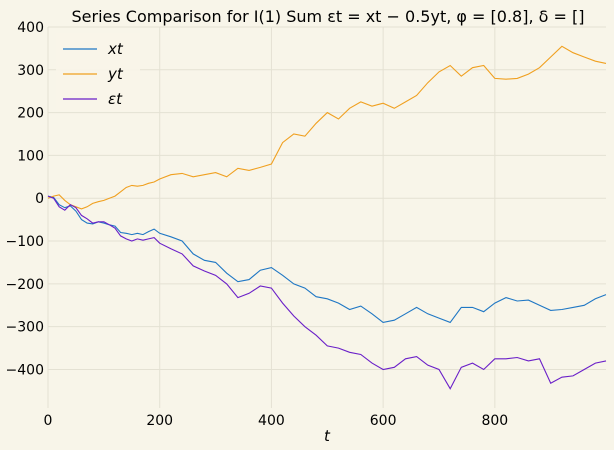 The width and height of the screenshot is (614, 450). Describe the element at coordinates (39, 199) in the screenshot. I see `y-tick-label: 0` at that location.